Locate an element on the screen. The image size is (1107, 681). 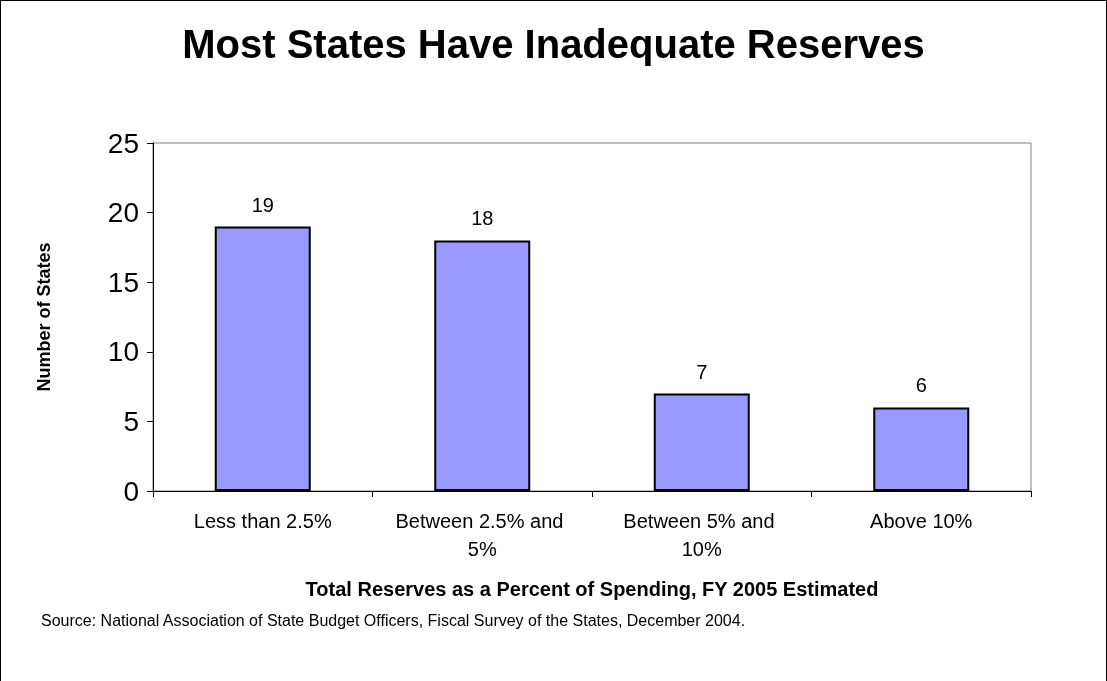
data-label: 19 is located at coordinates (262, 204).